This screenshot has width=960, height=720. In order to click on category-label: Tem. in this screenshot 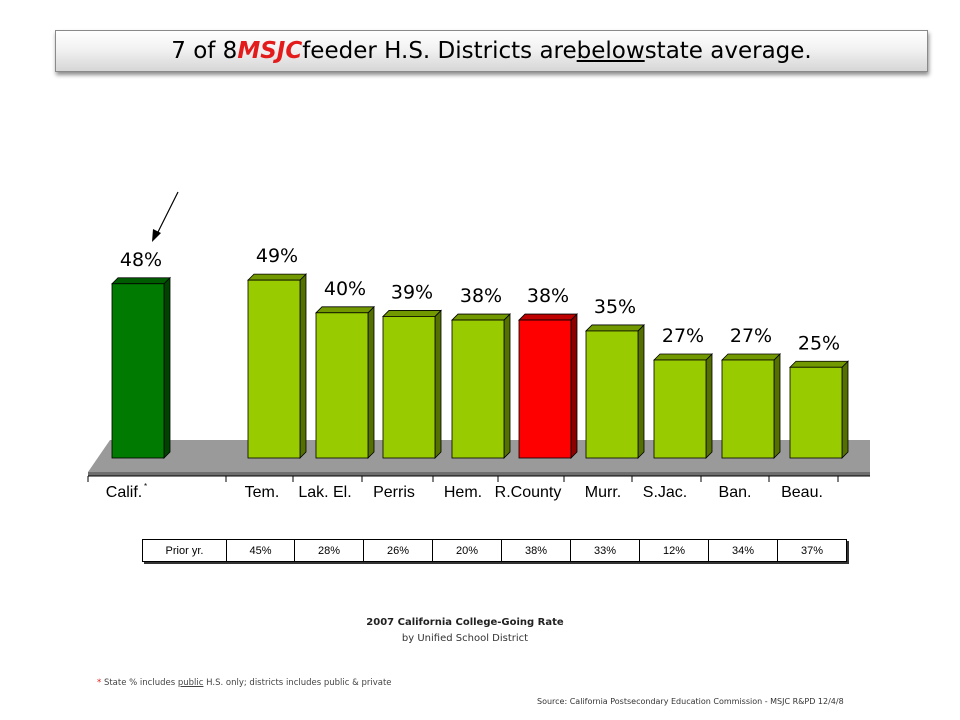, I will do `click(262, 492)`.